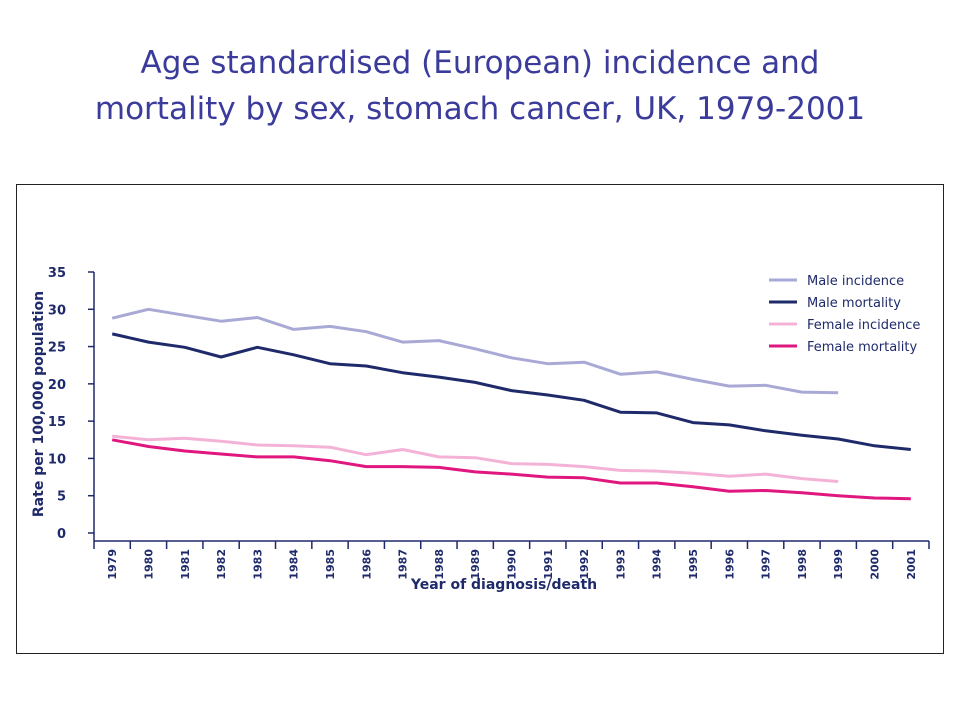 This screenshot has height=720, width=960. Describe the element at coordinates (57, 348) in the screenshot. I see `y-tick-label: 25` at that location.